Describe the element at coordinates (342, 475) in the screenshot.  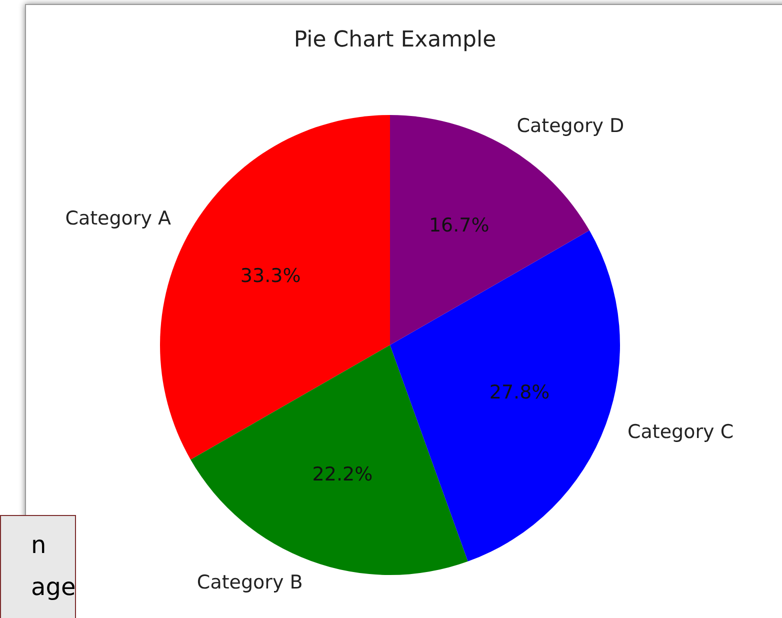
I see `data-label: 22.2%` at that location.